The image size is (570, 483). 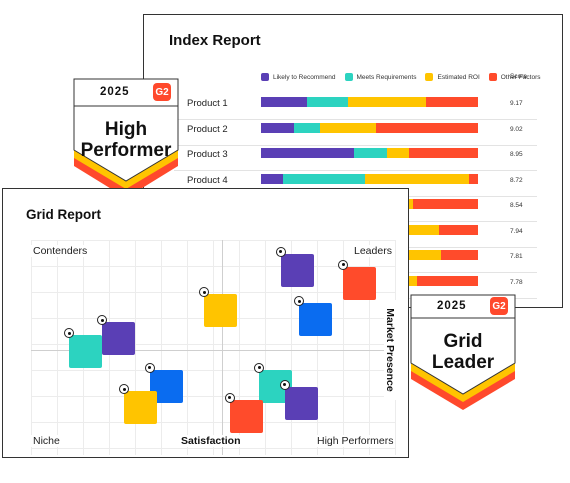 What do you see at coordinates (516, 180) in the screenshot?
I see `product-score: 8.72` at bounding box center [516, 180].